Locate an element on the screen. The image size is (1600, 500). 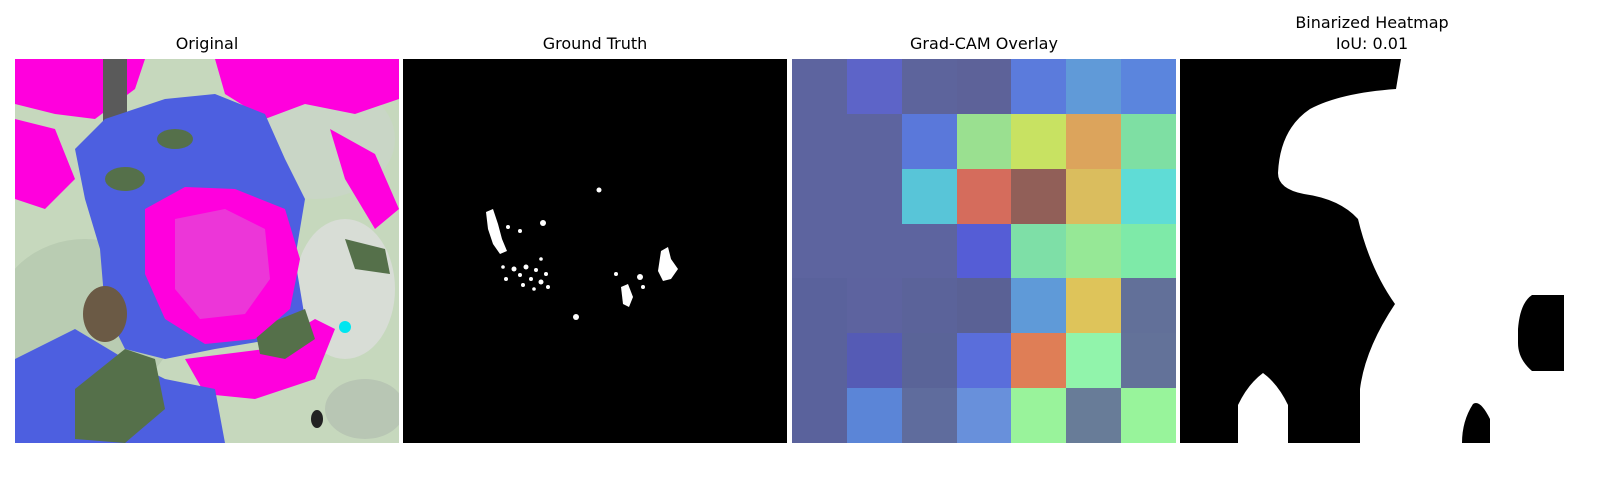
gradcam-cell-r3-c1 is located at coordinates (874, 251).